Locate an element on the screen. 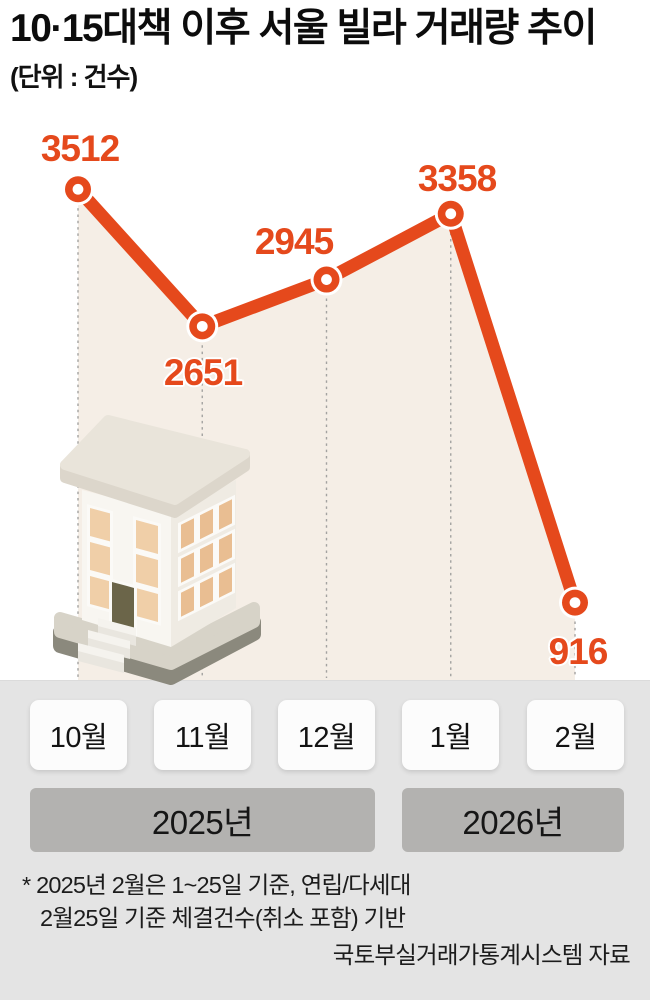 Image resolution: width=650 pixels, height=1000 pixels. value-label-oct: 3512 is located at coordinates (80, 148).